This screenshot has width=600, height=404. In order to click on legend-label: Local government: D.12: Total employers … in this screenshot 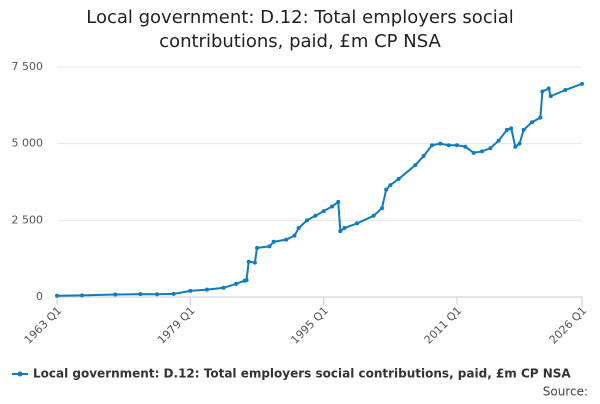, I will do `click(302, 374)`.